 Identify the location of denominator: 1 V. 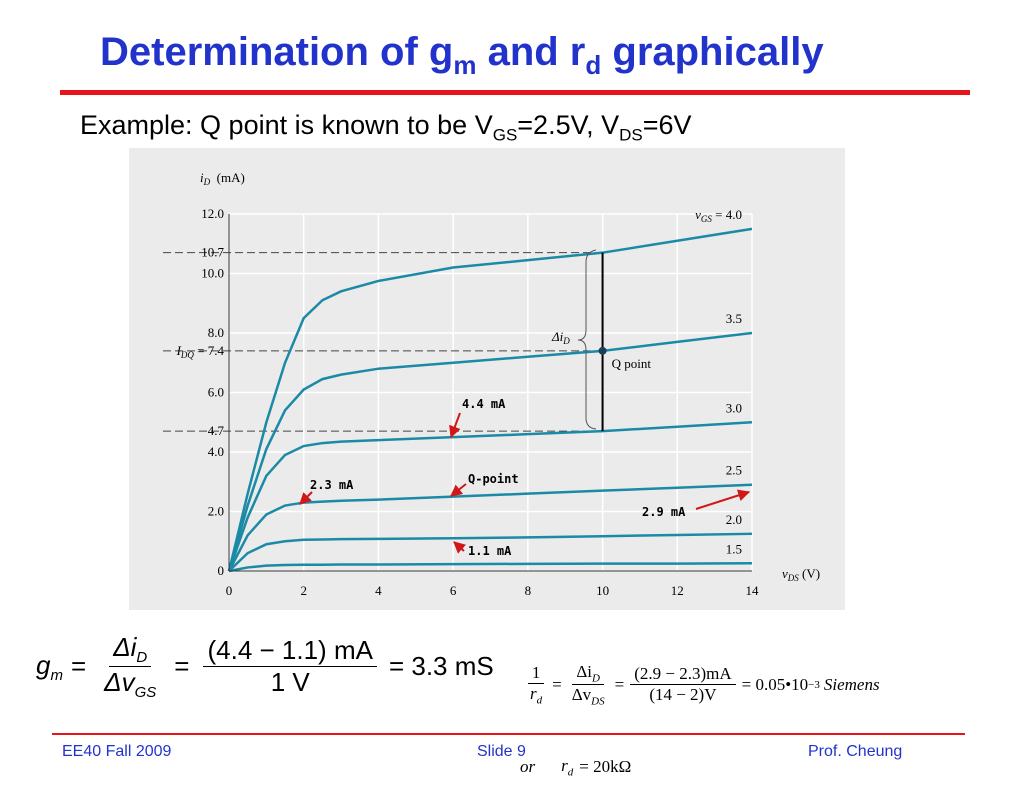
(290, 682).